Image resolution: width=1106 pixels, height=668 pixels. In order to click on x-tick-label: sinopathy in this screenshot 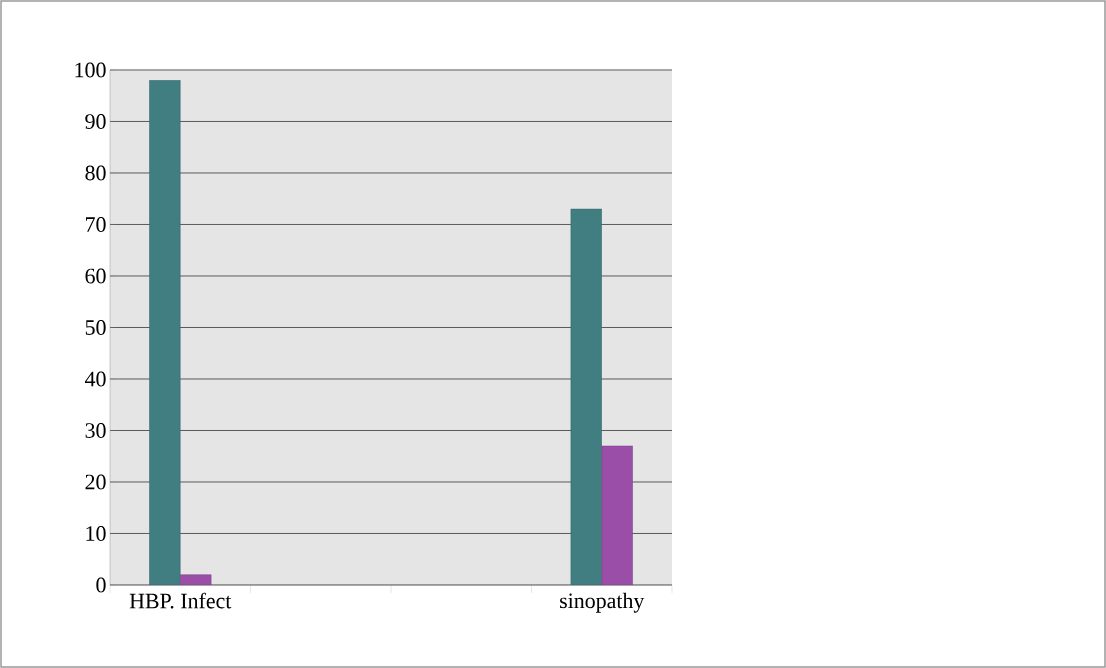, I will do `click(602, 602)`.